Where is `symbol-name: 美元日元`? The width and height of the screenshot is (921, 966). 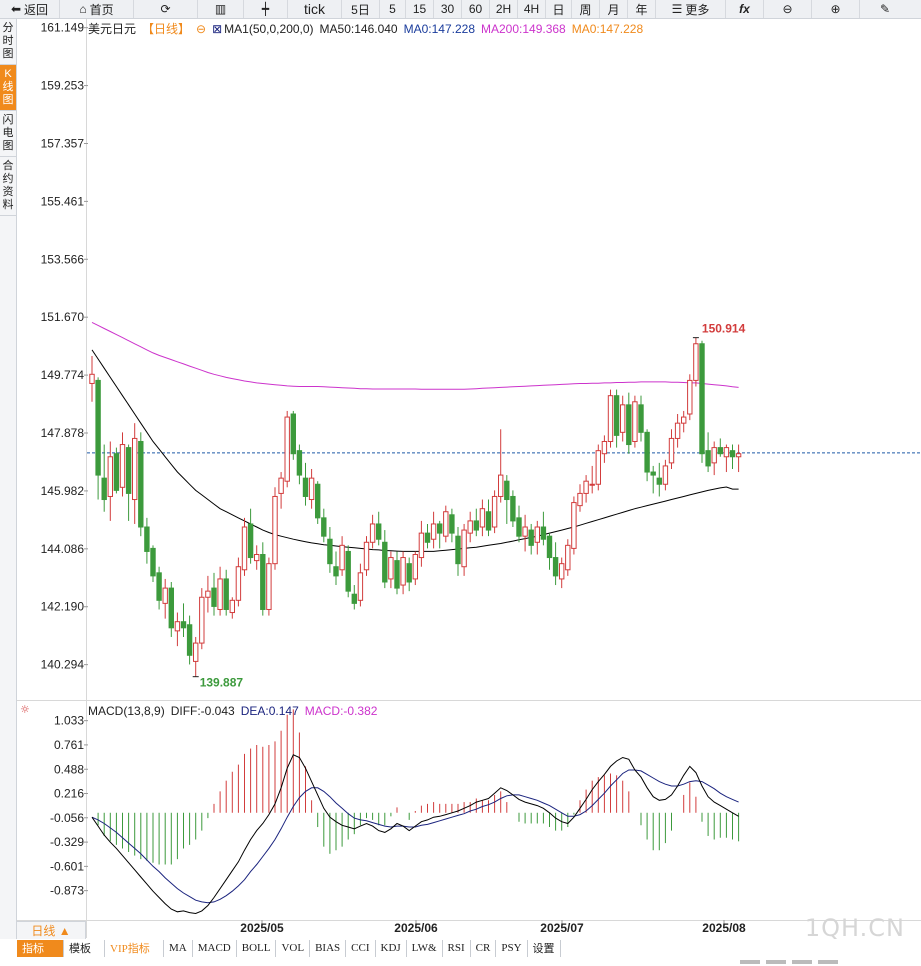
symbol-name: 美元日元 is located at coordinates (112, 29).